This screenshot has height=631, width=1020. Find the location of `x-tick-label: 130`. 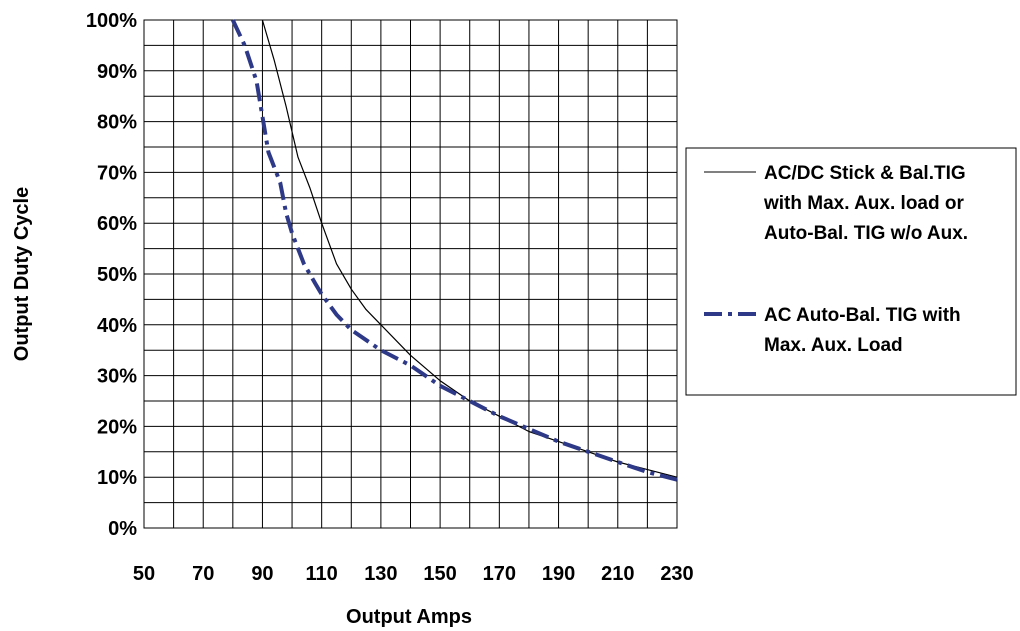

x-tick-label: 130 is located at coordinates (380, 574).